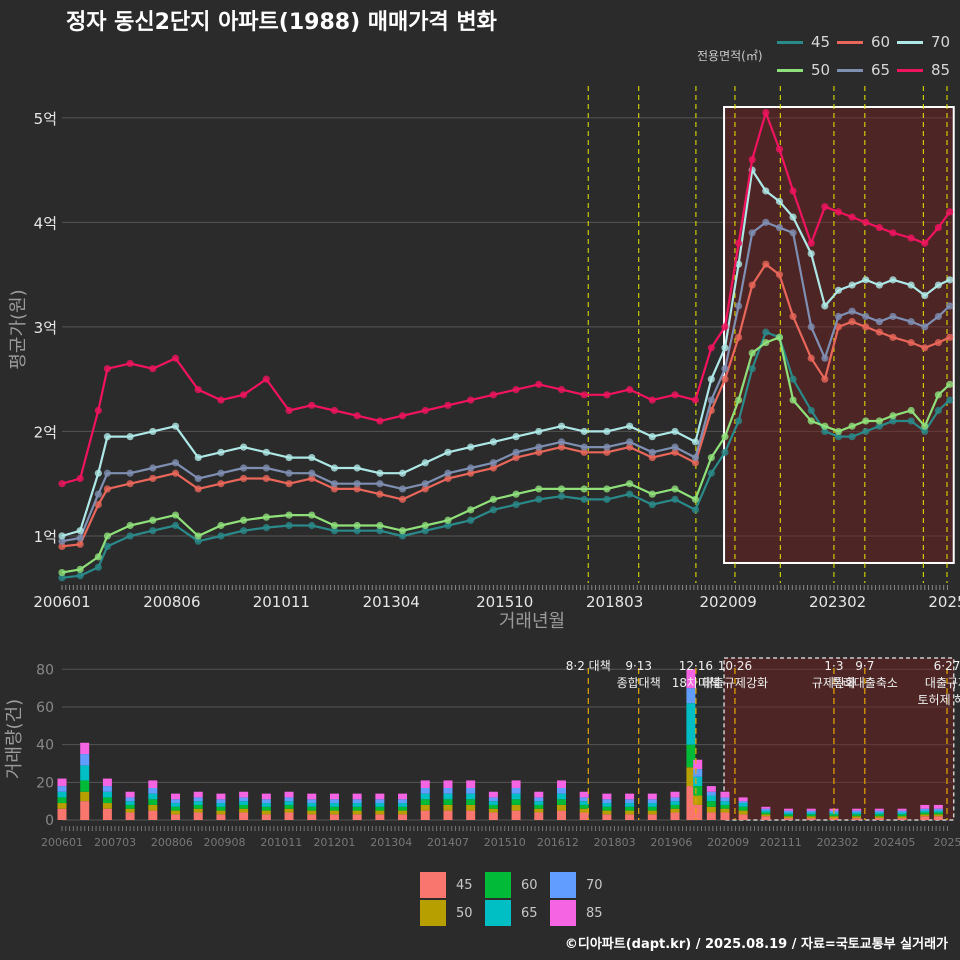 This screenshot has height=960, width=960. Describe the element at coordinates (45, 670) in the screenshot. I see `vol-y-tick-label: 80` at that location.